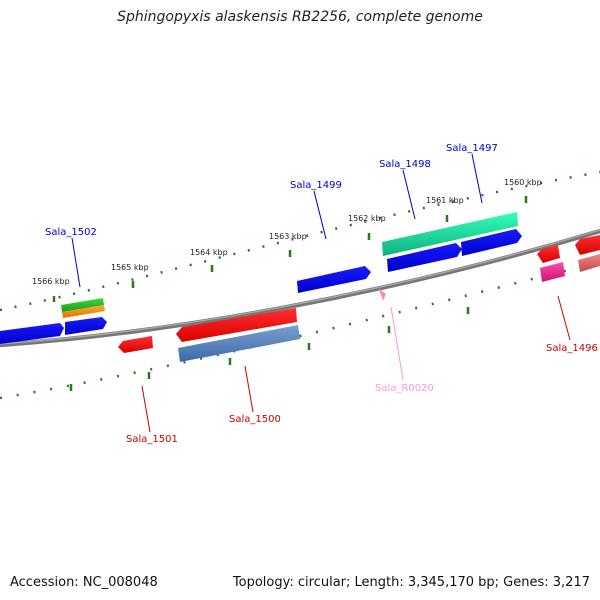 This screenshot has height=600, width=600. I want to click on scale-label-1563: 1563 kbp, so click(288, 236).